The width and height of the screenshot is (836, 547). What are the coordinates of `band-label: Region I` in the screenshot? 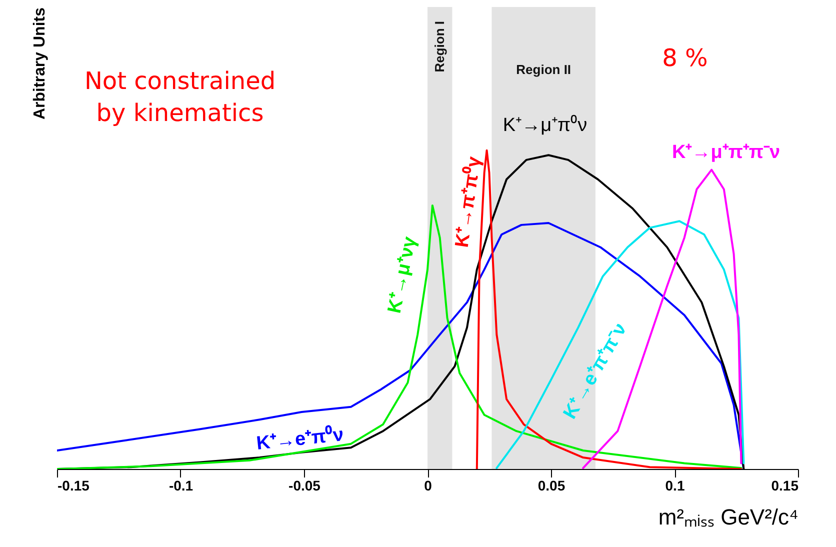 It's located at (439, 46).